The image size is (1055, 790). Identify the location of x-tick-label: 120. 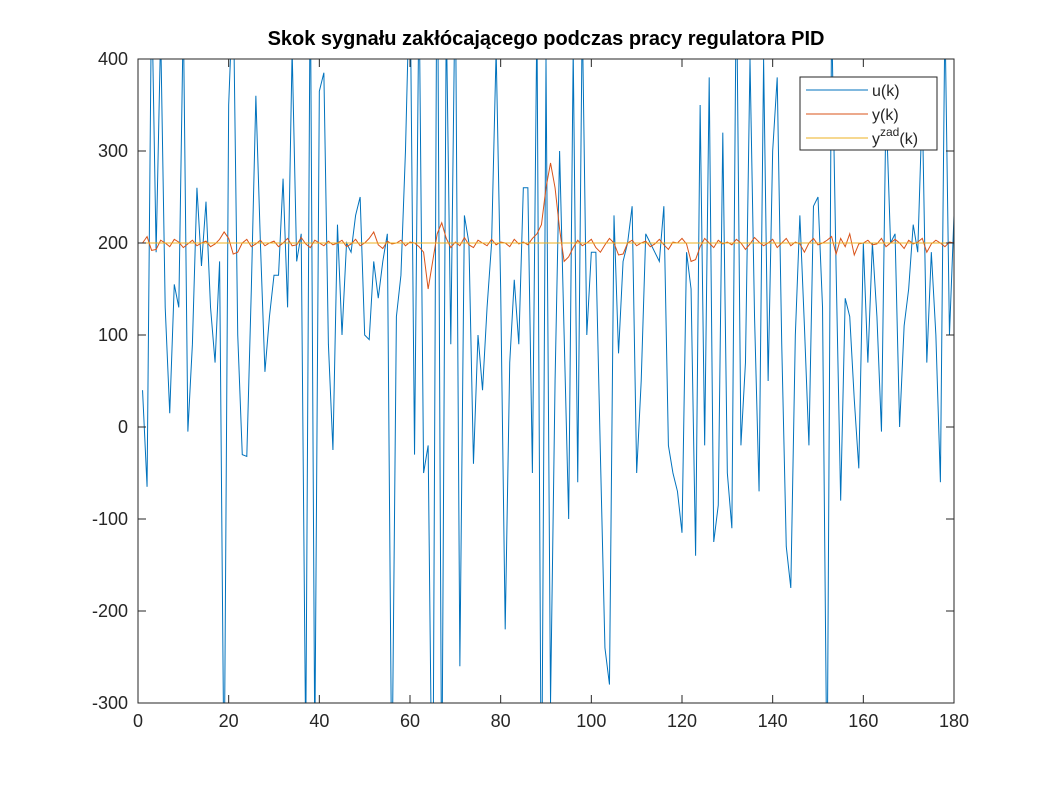
(682, 721).